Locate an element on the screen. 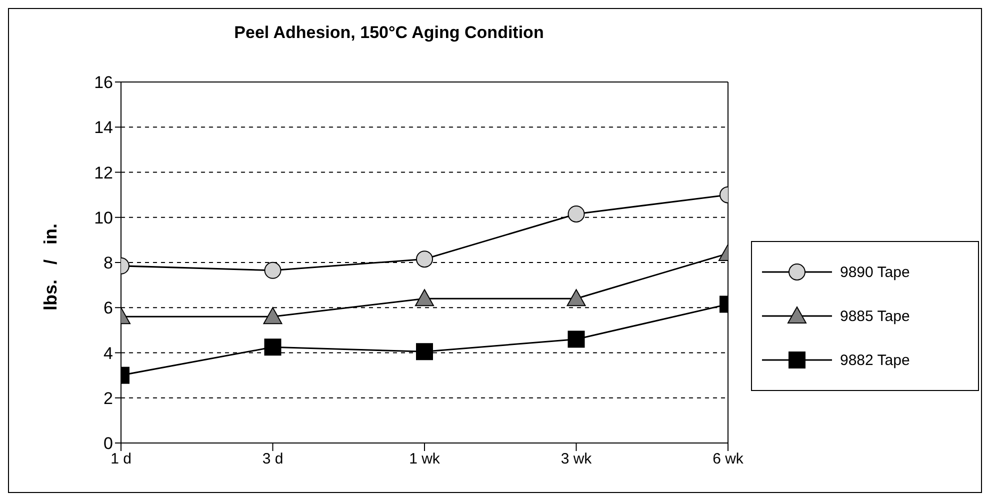  y-tick-label: 14 is located at coordinates (103, 128).